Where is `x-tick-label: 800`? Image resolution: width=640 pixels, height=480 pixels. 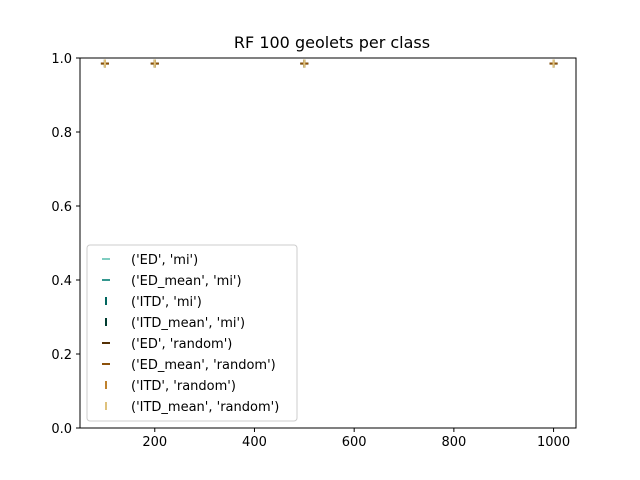
x-tick-label: 800 is located at coordinates (453, 442).